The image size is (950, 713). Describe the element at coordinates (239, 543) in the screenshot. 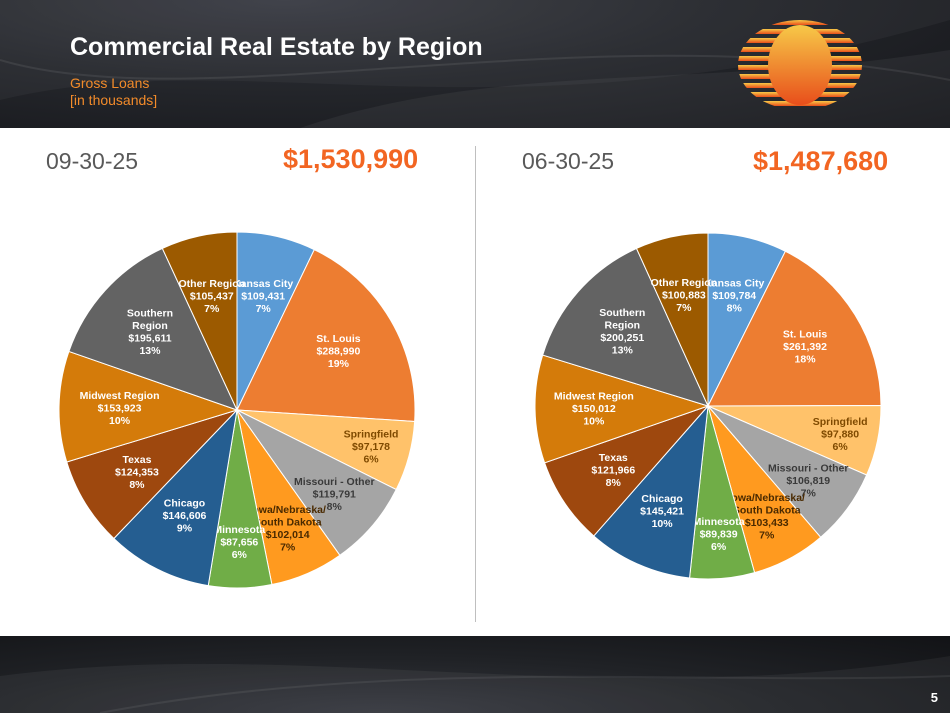

I see `slice-value-minnesota: $87,656` at that location.